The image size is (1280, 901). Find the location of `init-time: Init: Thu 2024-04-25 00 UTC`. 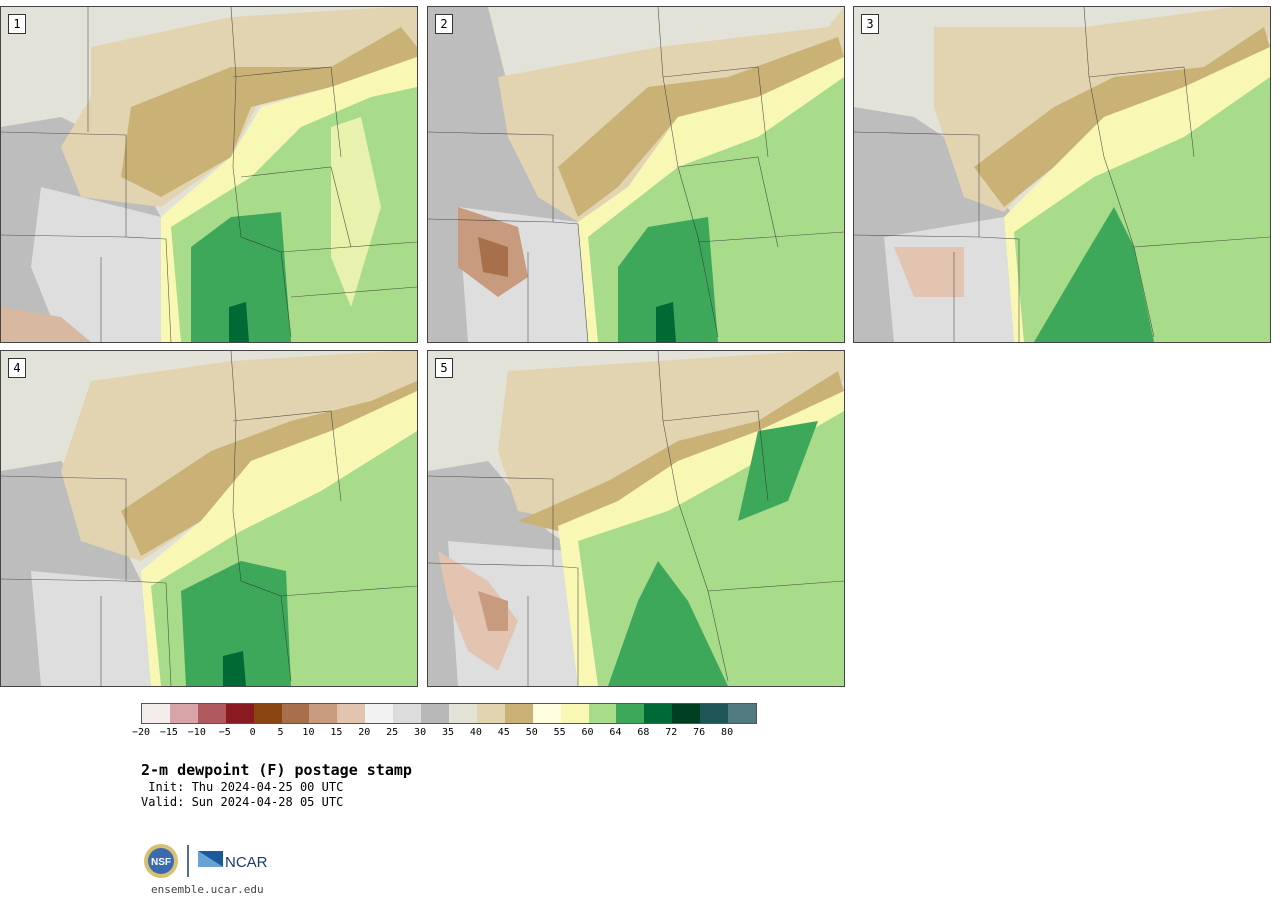

init-time: Init: Thu 2024-04-25 00 UTC is located at coordinates (242, 787).